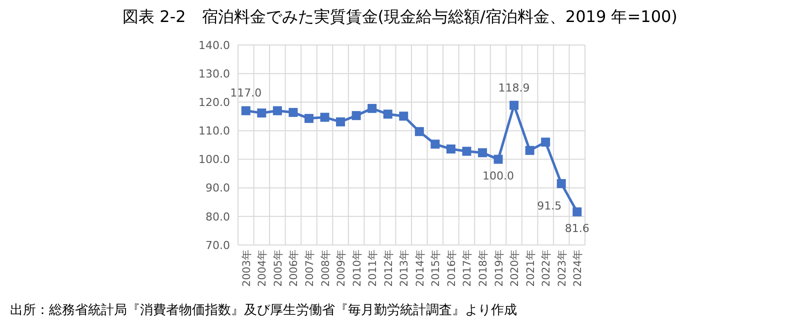 The width and height of the screenshot is (800, 329). What do you see at coordinates (578, 268) in the screenshot?
I see `x-tick-label: 2024年` at bounding box center [578, 268].